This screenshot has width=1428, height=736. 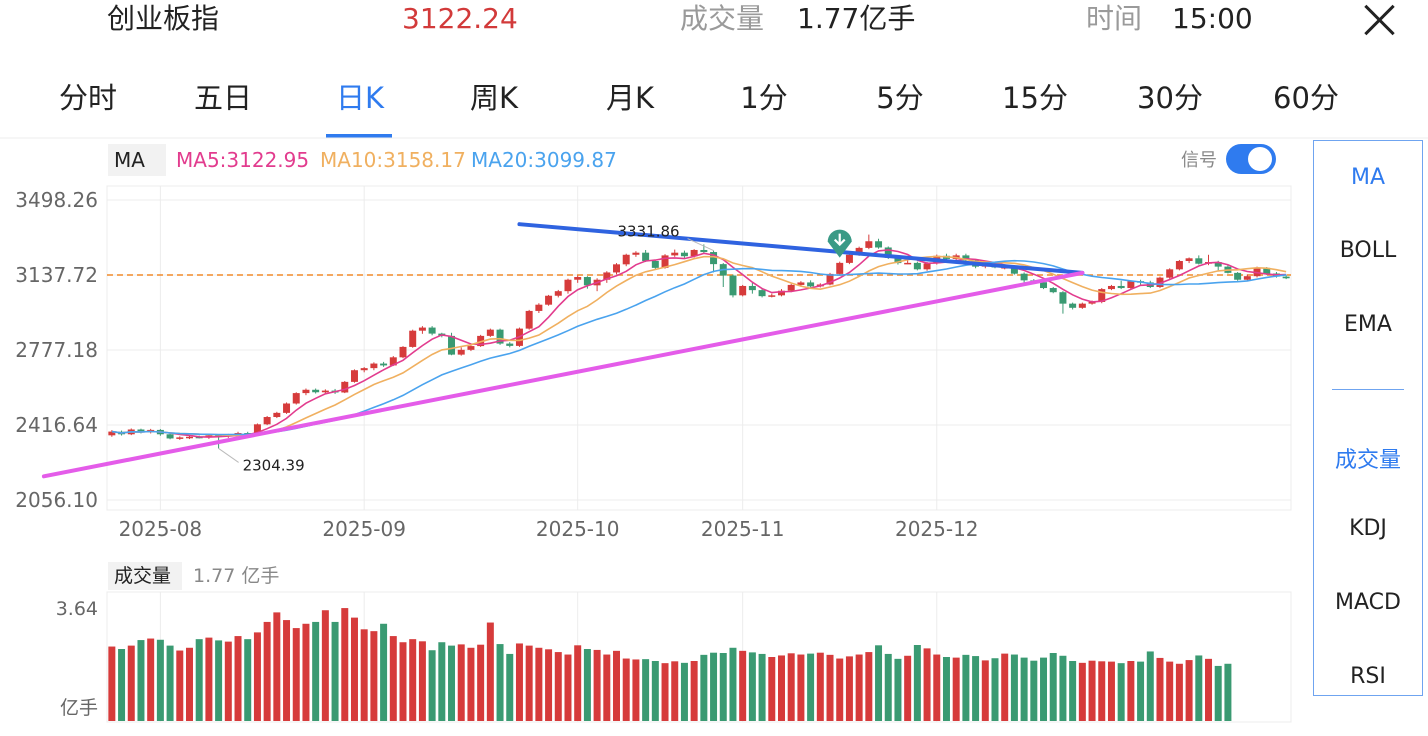 I want to click on ma20-legend: MA20:3099.87, so click(x=544, y=160).